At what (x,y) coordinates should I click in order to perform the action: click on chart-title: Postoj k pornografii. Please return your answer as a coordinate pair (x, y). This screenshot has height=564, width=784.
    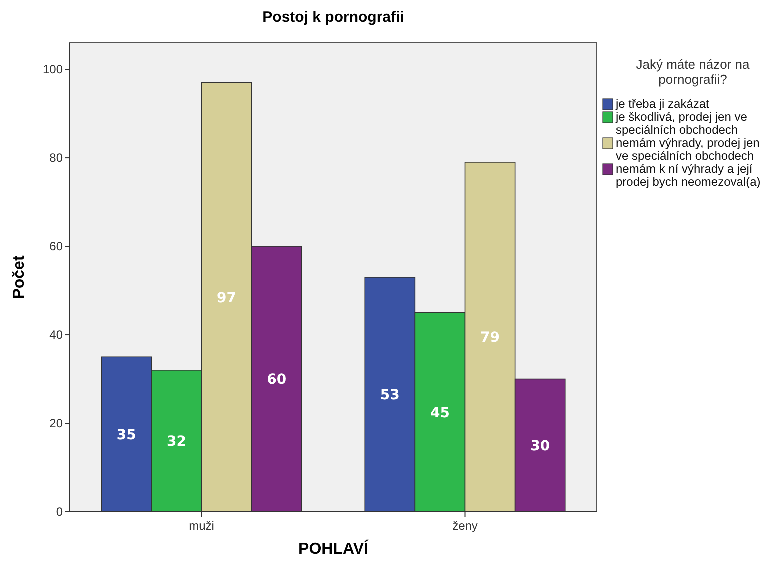
    Looking at the image, I should click on (333, 17).